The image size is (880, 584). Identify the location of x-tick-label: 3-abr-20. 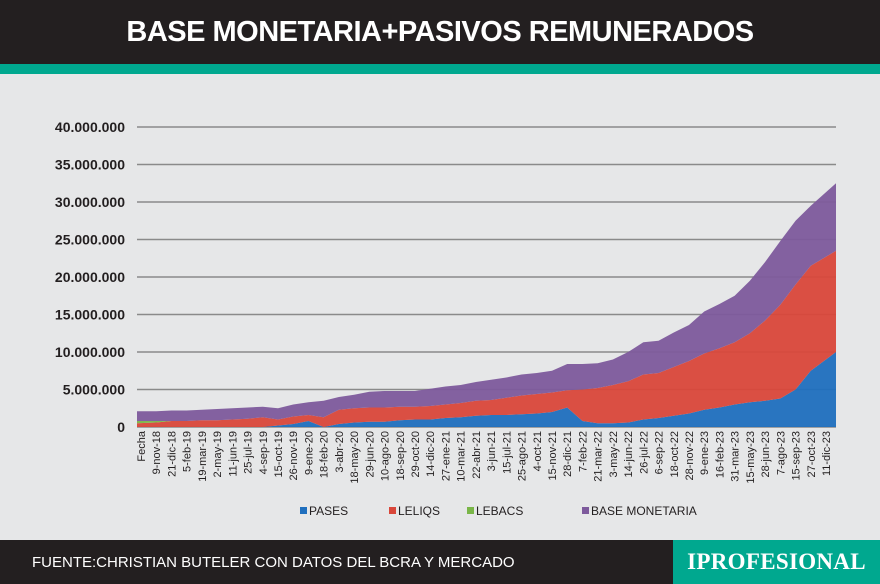
(340, 452).